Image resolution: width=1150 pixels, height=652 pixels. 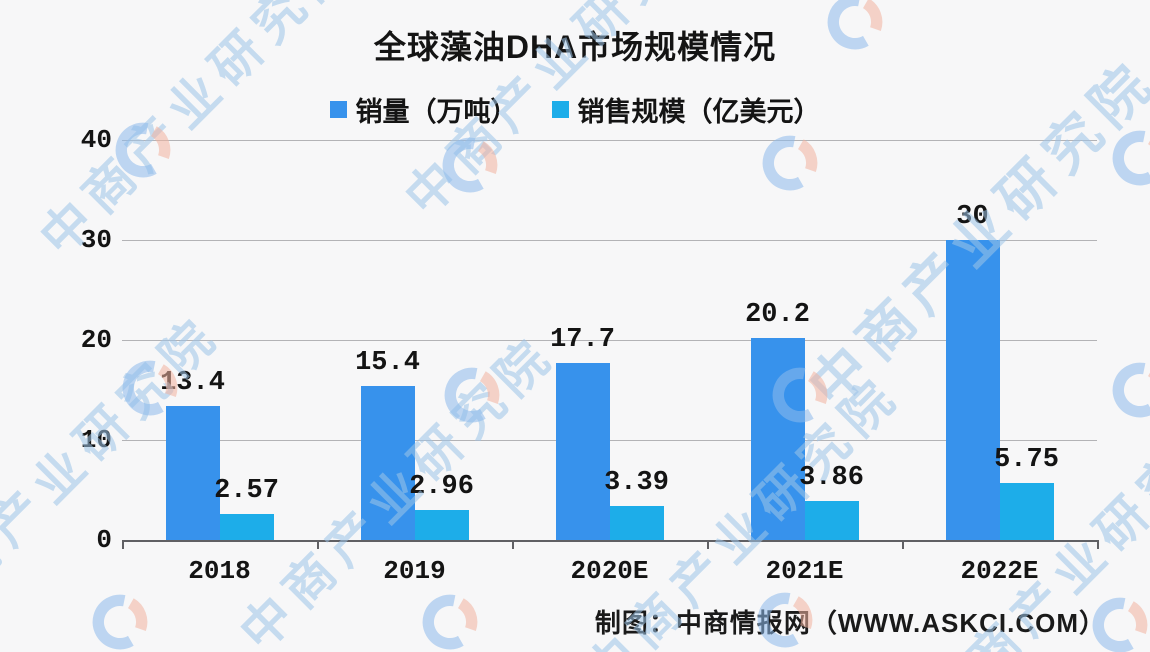 What do you see at coordinates (699, 112) in the screenshot?
I see `legend-label: 销售规模（亿美元）` at bounding box center [699, 112].